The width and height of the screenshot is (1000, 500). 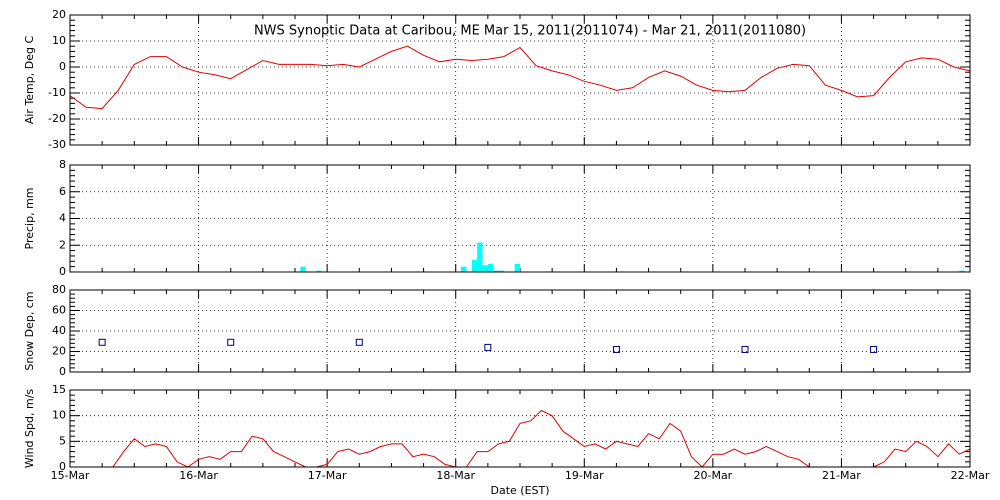 What do you see at coordinates (29, 80) in the screenshot?
I see `y-axis-label: Air Temp, Deg C` at bounding box center [29, 80].